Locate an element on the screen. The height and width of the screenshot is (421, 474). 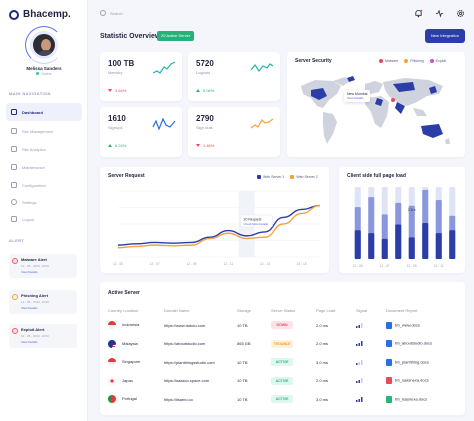
online-dot-icon is located at coordinates (38, 73).